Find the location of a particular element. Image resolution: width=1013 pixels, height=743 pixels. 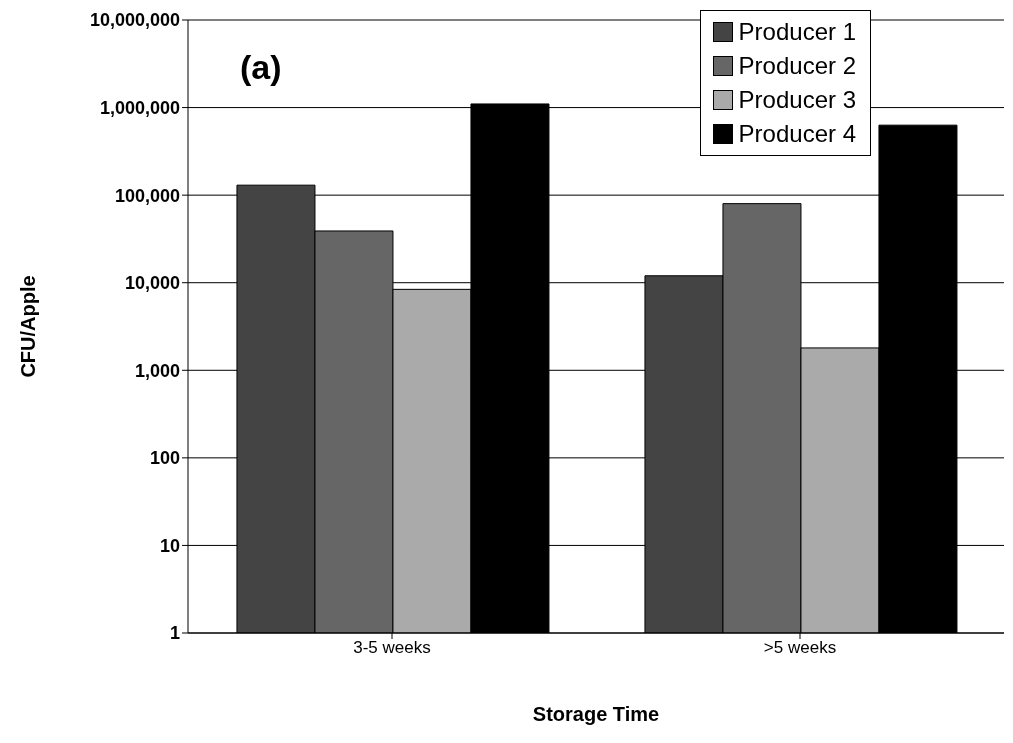

y-tick-label: 10,000 is located at coordinates (152, 283).